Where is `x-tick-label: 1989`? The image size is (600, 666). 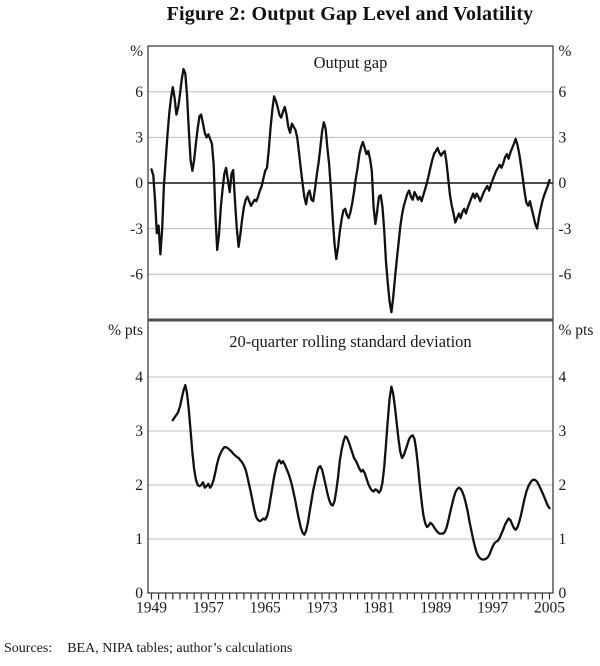 x-tick-label: 1989 is located at coordinates (435, 608).